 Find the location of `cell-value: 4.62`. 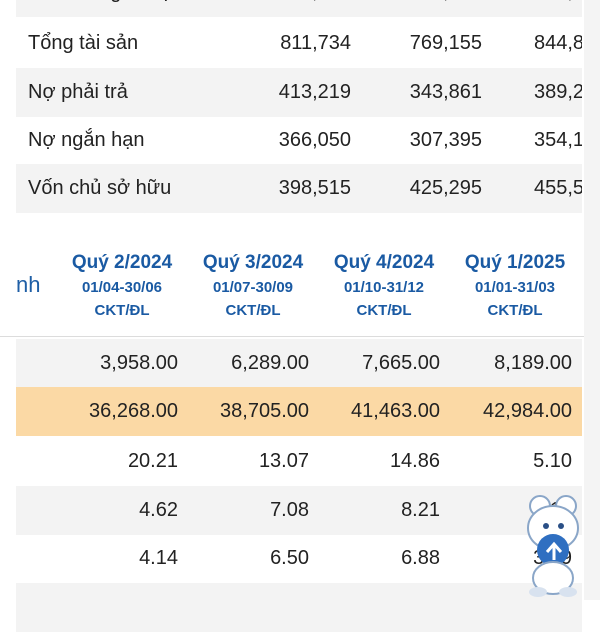

cell-value: 4.62 is located at coordinates (158, 510).